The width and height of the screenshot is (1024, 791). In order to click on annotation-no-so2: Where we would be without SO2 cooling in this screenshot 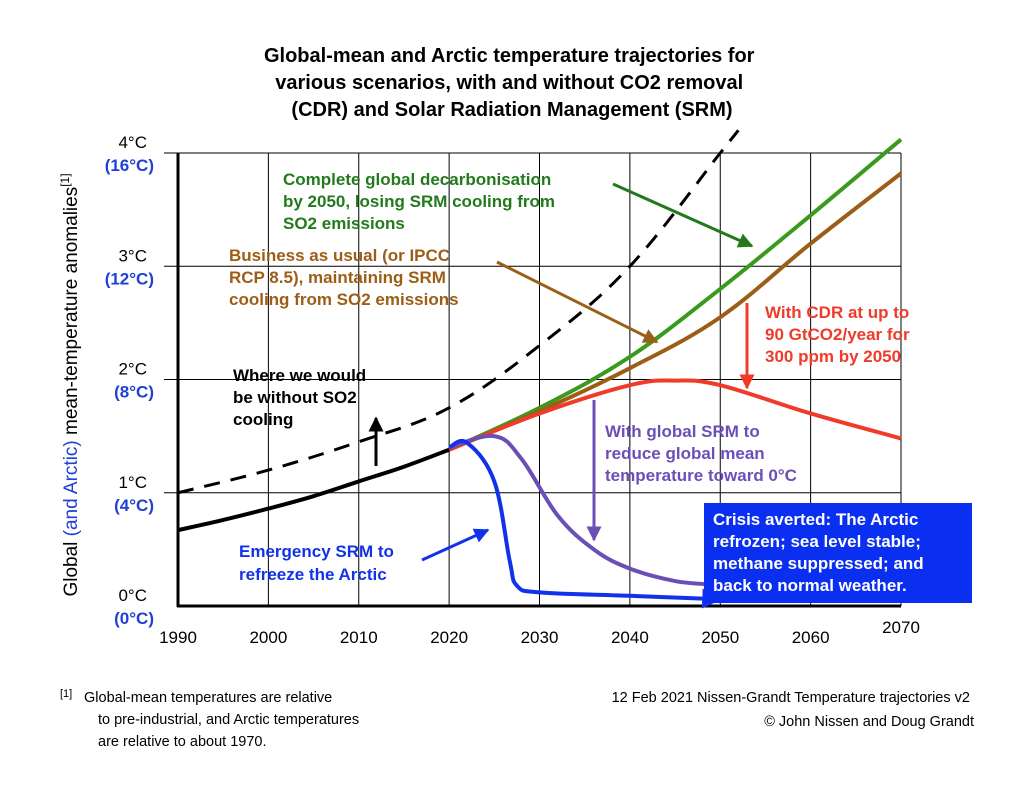, I will do `click(302, 397)`.